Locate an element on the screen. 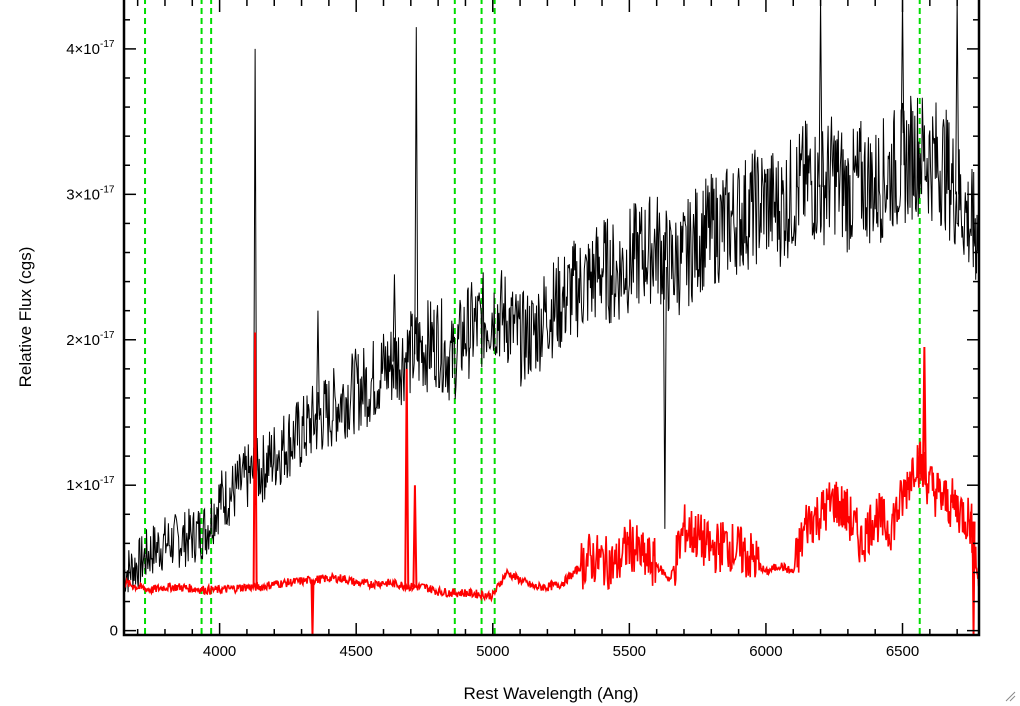  y-tick-label: 3×10 is located at coordinates (83, 194).